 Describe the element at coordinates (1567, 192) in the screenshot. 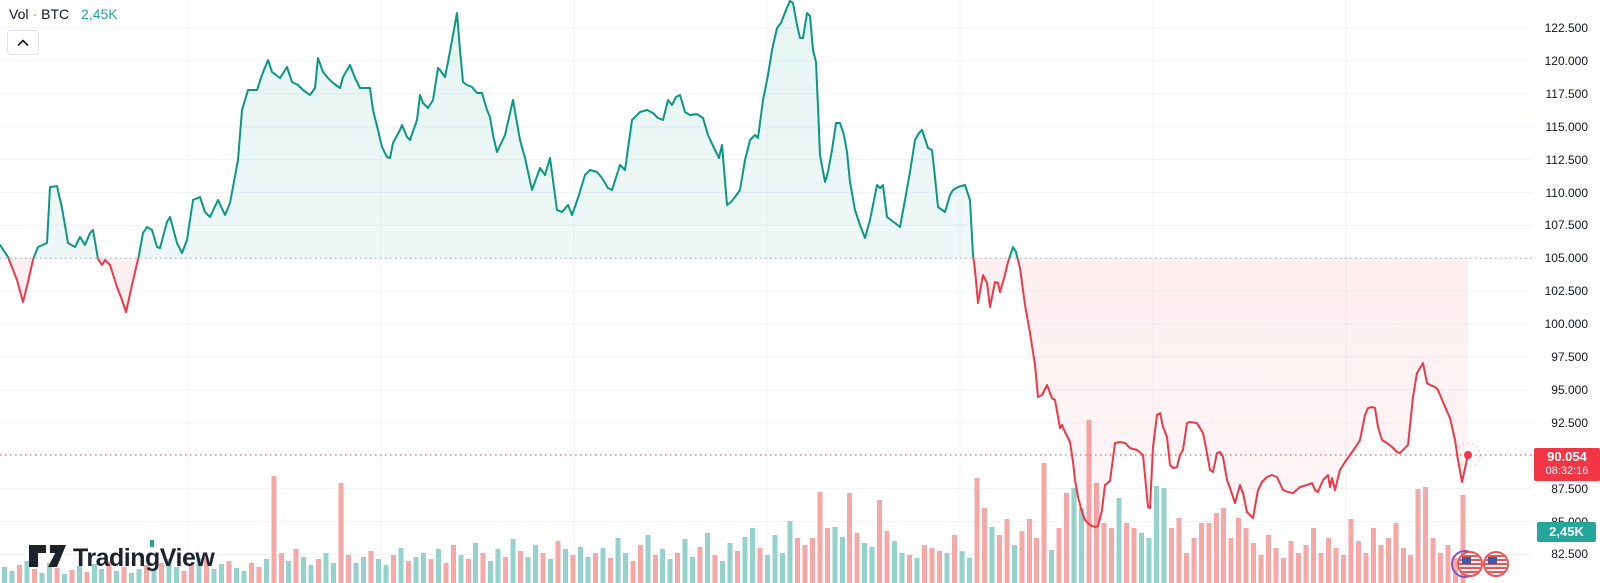

I see `price-axis-label: 110.000` at that location.